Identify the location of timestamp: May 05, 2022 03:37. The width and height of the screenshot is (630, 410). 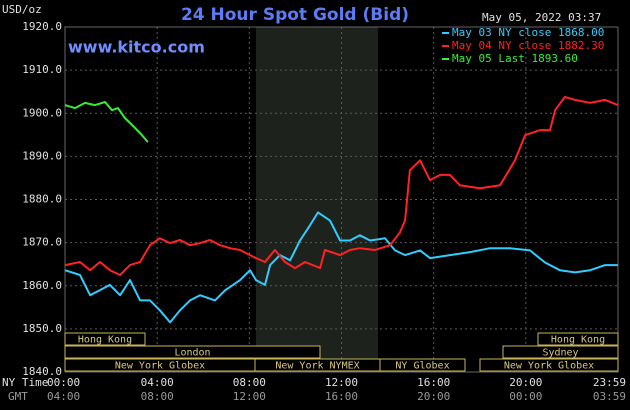
(541, 17).